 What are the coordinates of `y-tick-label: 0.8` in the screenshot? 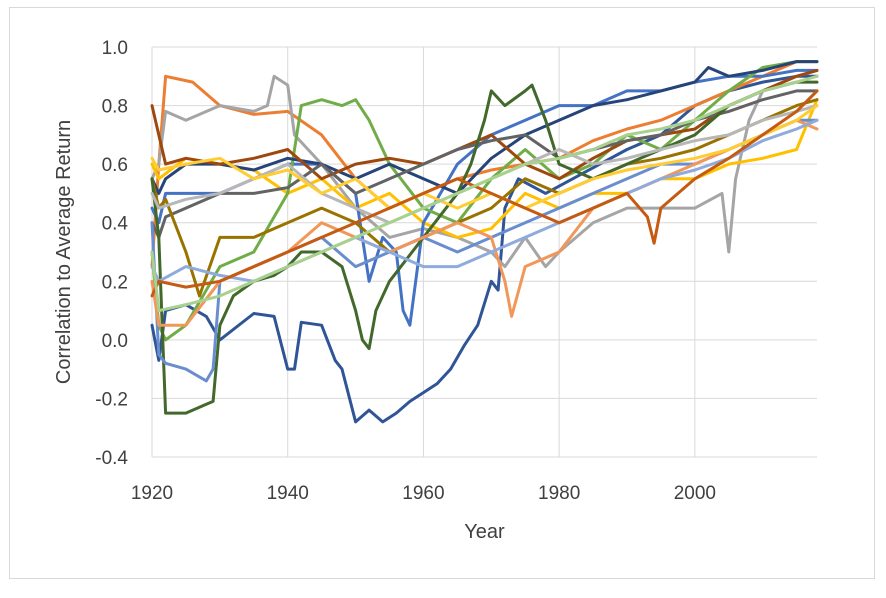 It's located at (115, 107).